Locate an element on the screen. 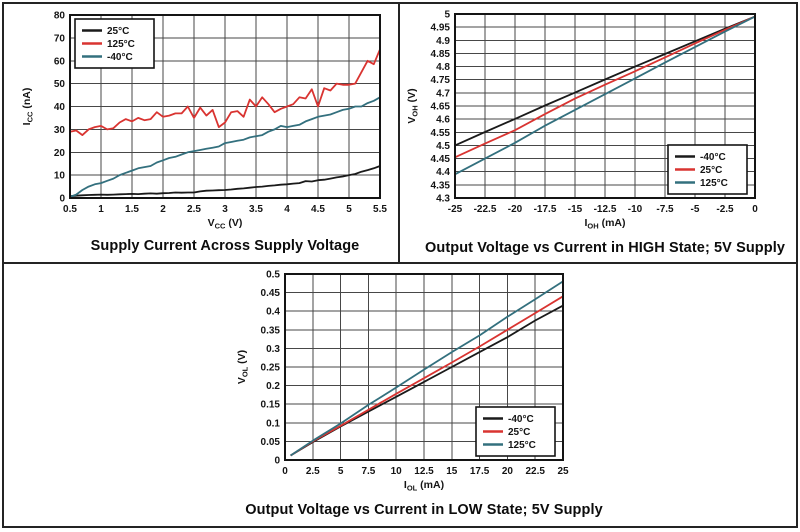 Image resolution: width=800 pixels, height=532 pixels. y-tick-label: 4.65 is located at coordinates (441, 107).